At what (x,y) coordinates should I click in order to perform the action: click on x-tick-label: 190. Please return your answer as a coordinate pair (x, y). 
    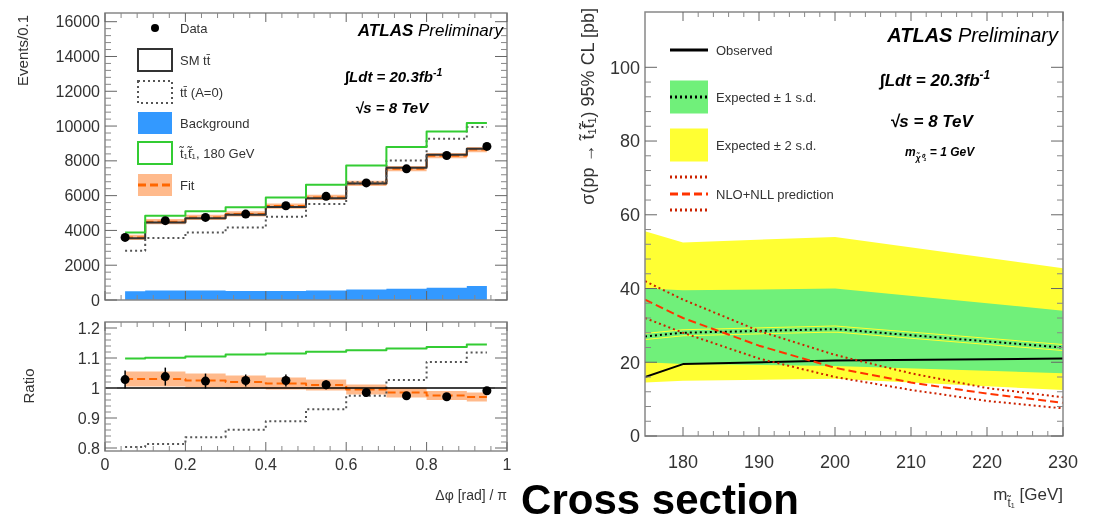
    Looking at the image, I should click on (759, 462).